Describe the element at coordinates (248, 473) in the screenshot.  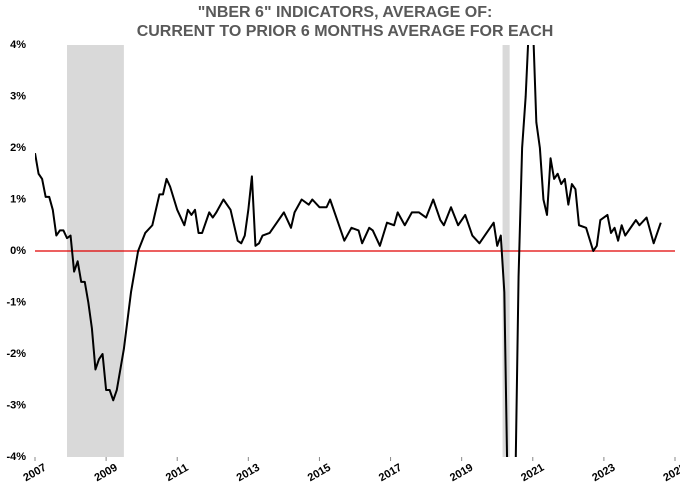
I see `x-tick-label: 2013` at that location.